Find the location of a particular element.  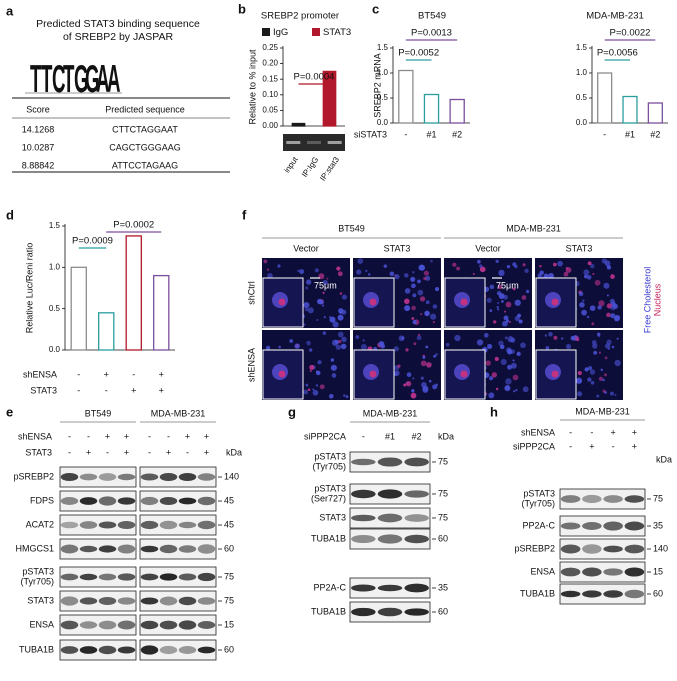

y-tick-label: 1.5 is located at coordinates (582, 47).